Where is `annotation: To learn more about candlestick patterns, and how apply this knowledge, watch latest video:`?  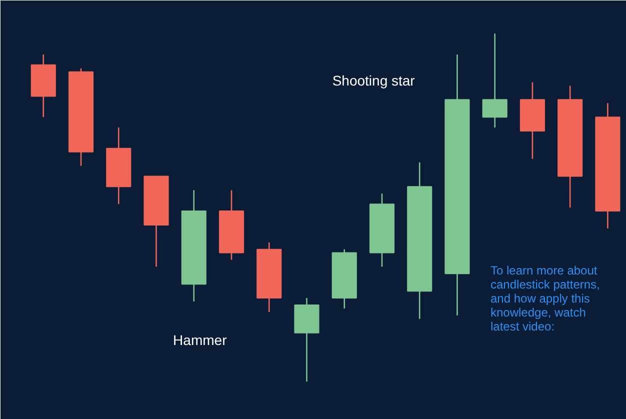
annotation: To learn more about candlestick patterns, and how apply this knowledge, watch latest video: is located at coordinates (545, 299).